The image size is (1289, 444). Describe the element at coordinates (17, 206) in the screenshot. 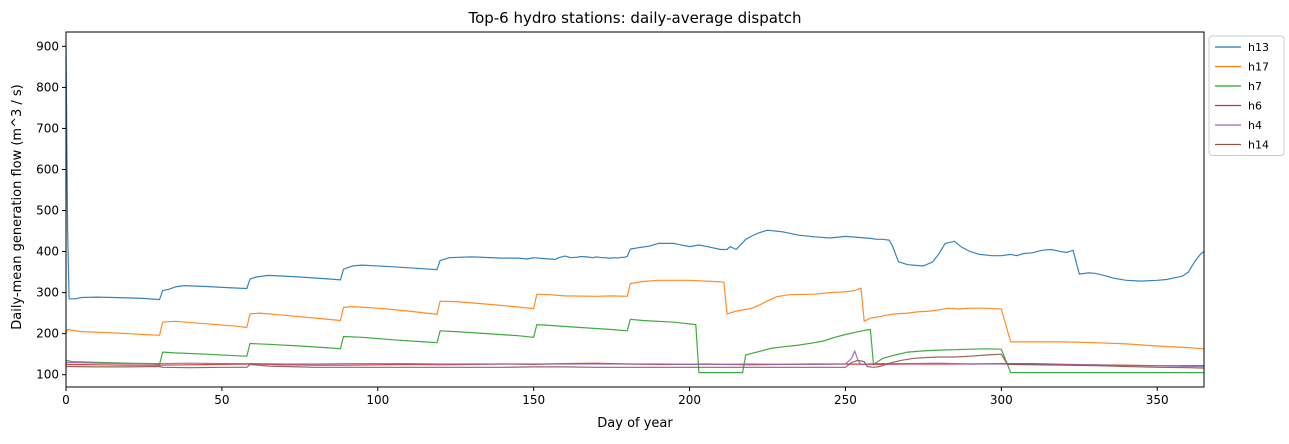

I see `y-axis-title: Daily-mean generation flow (m^3 / s)` at that location.